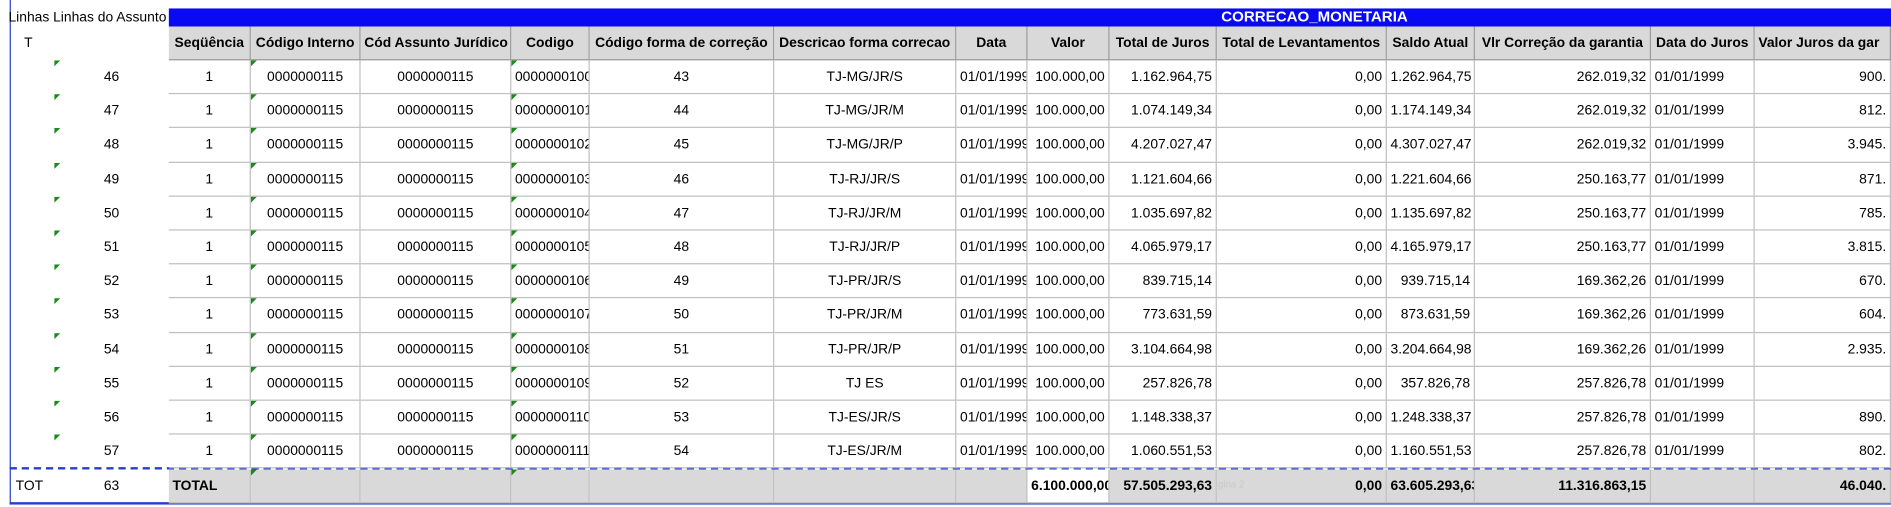 The width and height of the screenshot is (1891, 507). I want to click on cell: 0000000101, so click(550, 111).